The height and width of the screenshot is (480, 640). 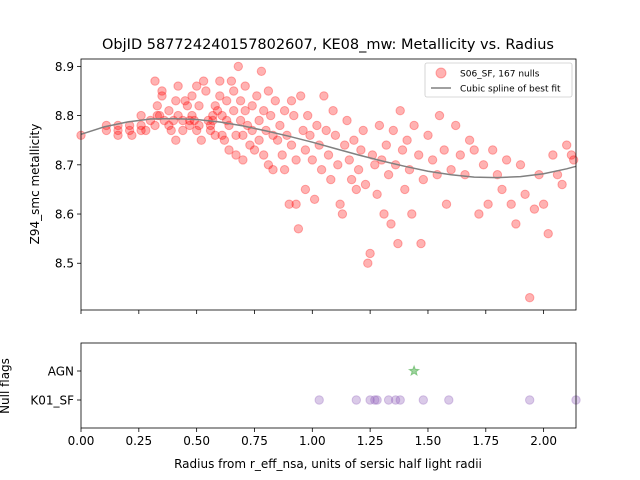 I want to click on metallicity-y-tick-label: 8.9, so click(x=64, y=67).